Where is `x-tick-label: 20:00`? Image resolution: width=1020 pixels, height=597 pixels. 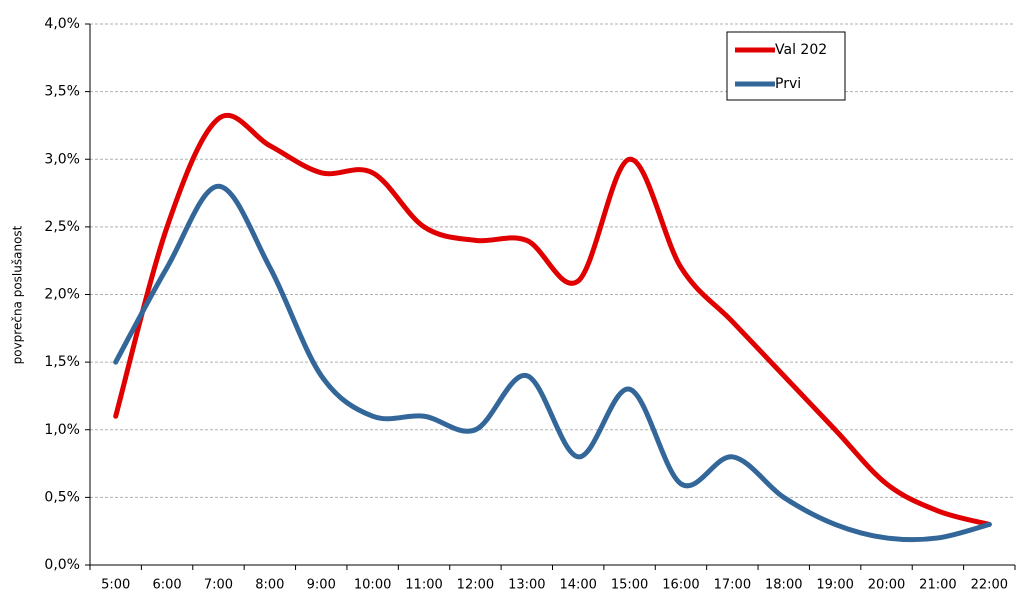
x-tick-label: 20:00 is located at coordinates (886, 585).